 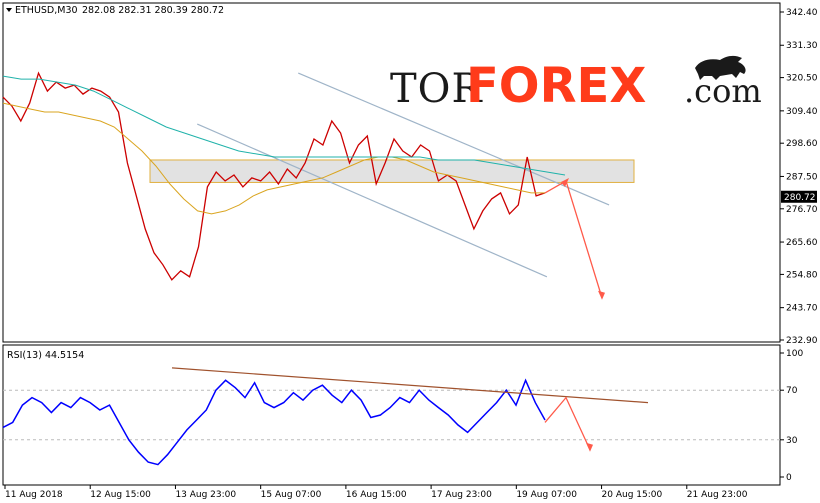 What do you see at coordinates (802, 13) in the screenshot?
I see `main-y-tick-label: 342.40` at bounding box center [802, 13].